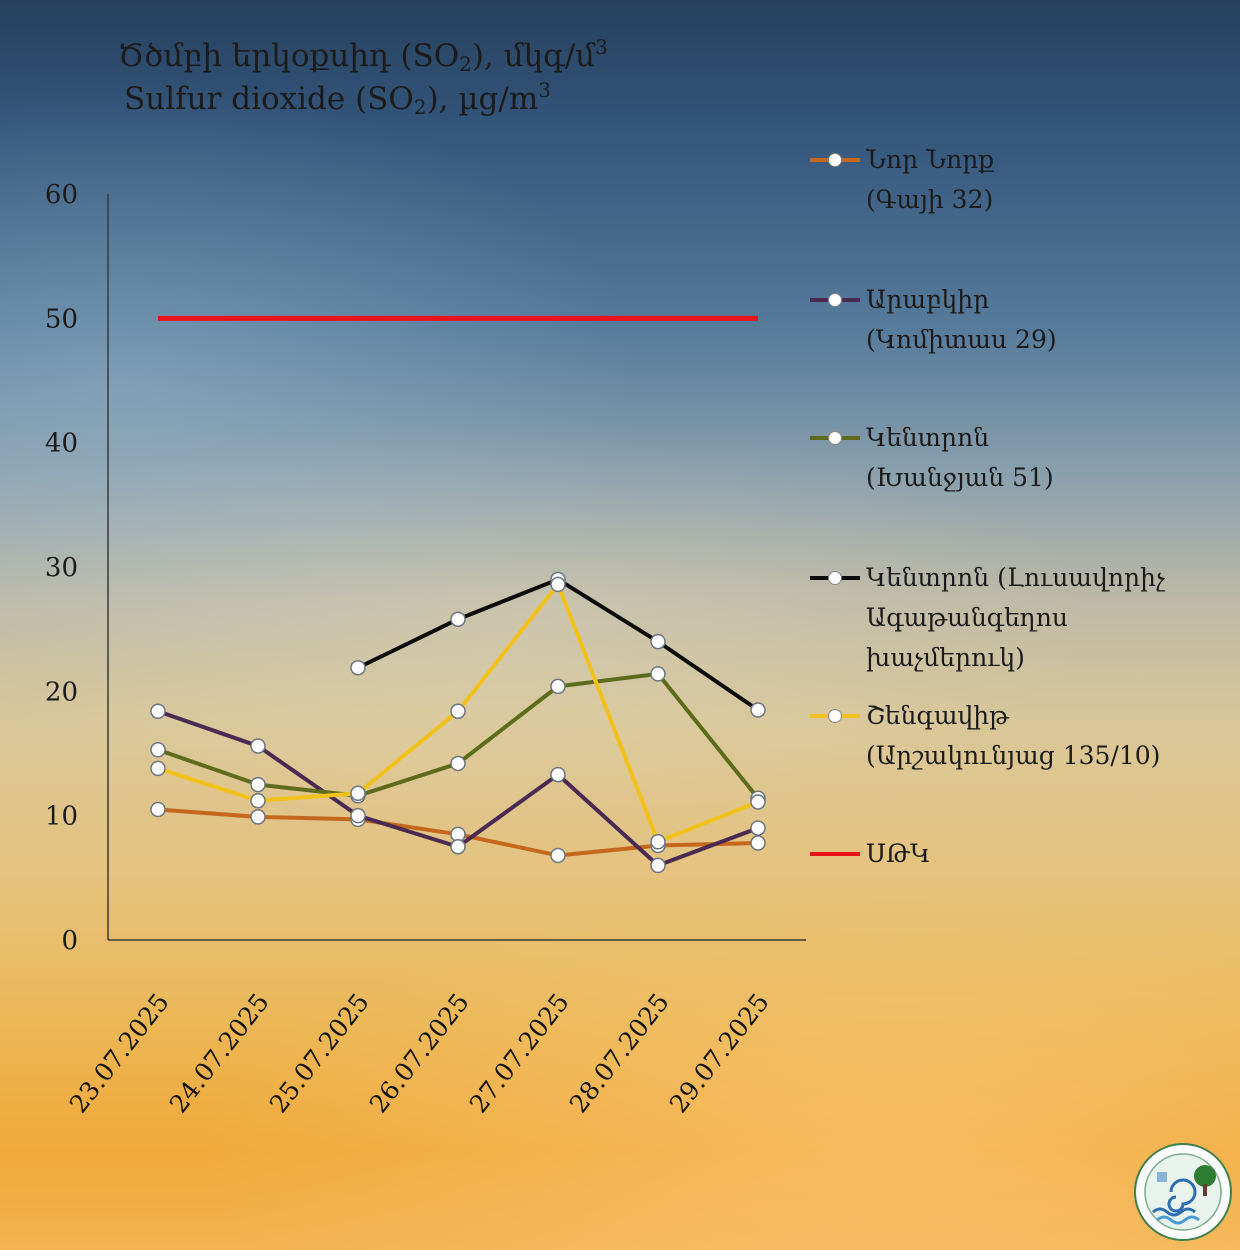 The width and height of the screenshot is (1240, 1250). Describe the element at coordinates (61, 444) in the screenshot. I see `y-tick-label: 40` at that location.